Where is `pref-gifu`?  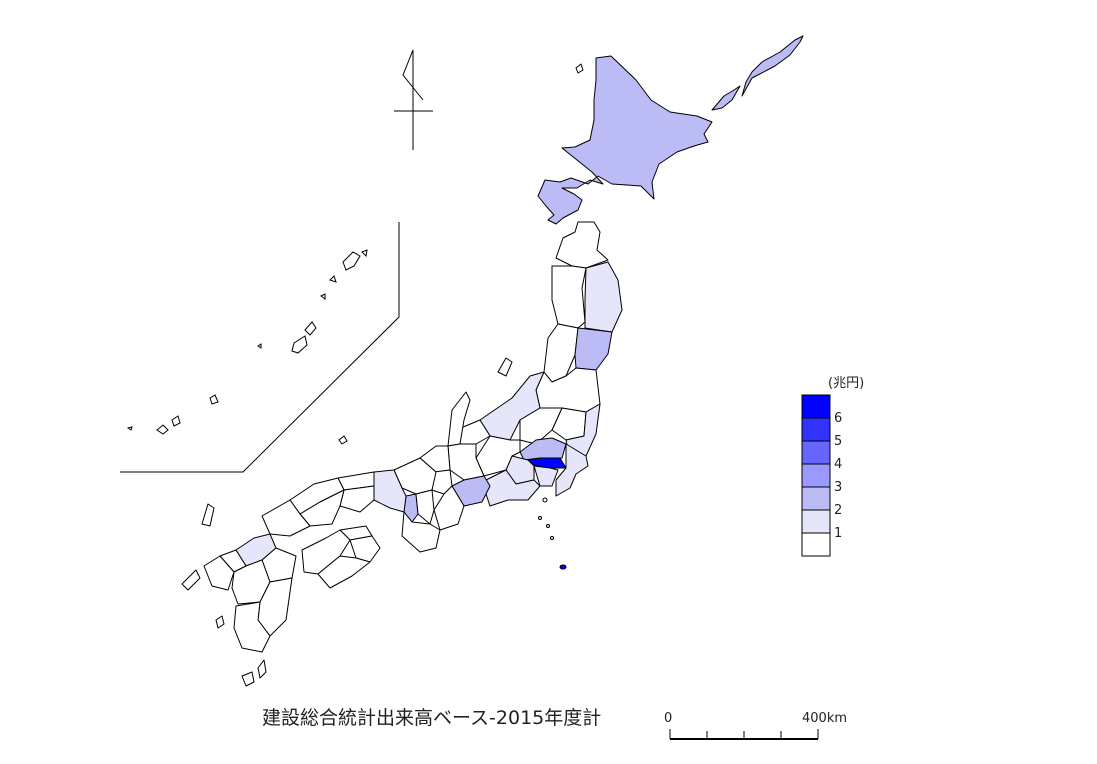 pref-gifu is located at coordinates (466, 462).